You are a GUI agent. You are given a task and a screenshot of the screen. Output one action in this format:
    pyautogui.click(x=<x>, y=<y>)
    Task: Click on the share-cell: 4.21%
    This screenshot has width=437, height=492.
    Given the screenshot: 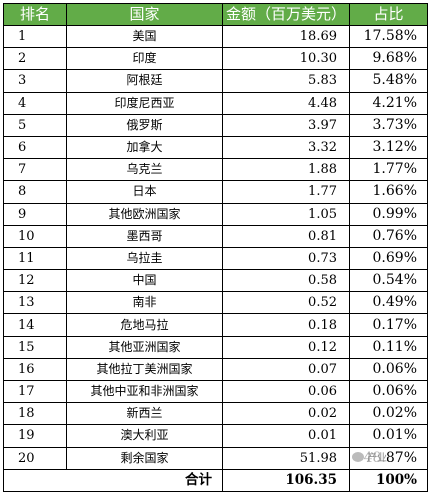 What is the action you would take?
    pyautogui.click(x=388, y=103)
    